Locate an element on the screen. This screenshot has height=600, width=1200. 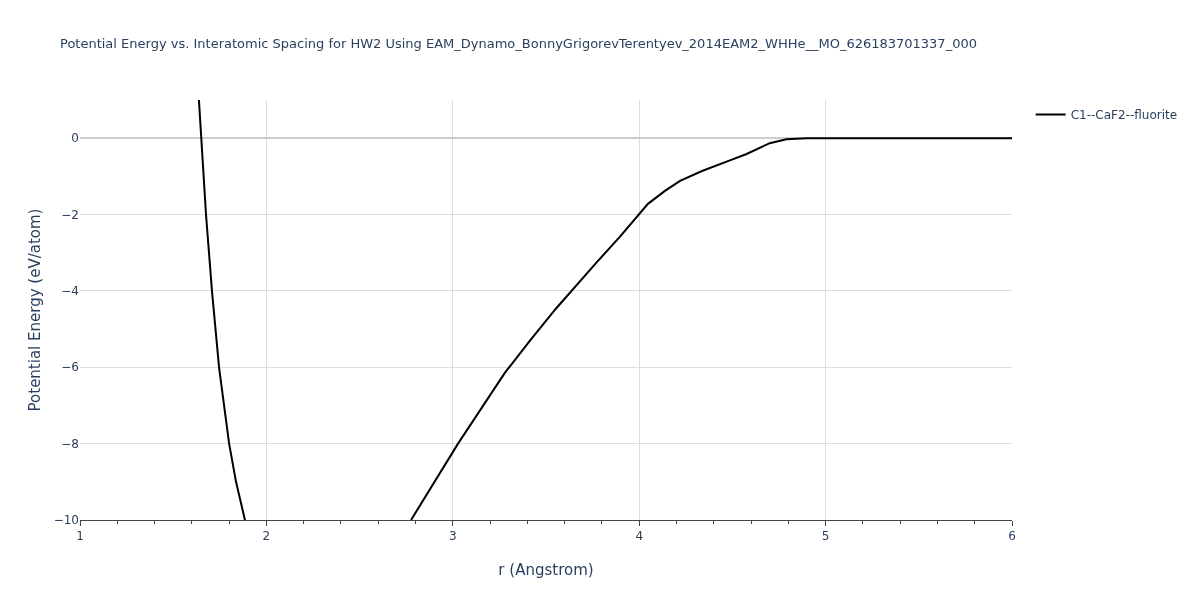
y-axis-title: Potential Energy (eV/atom) is located at coordinates (35, 310).